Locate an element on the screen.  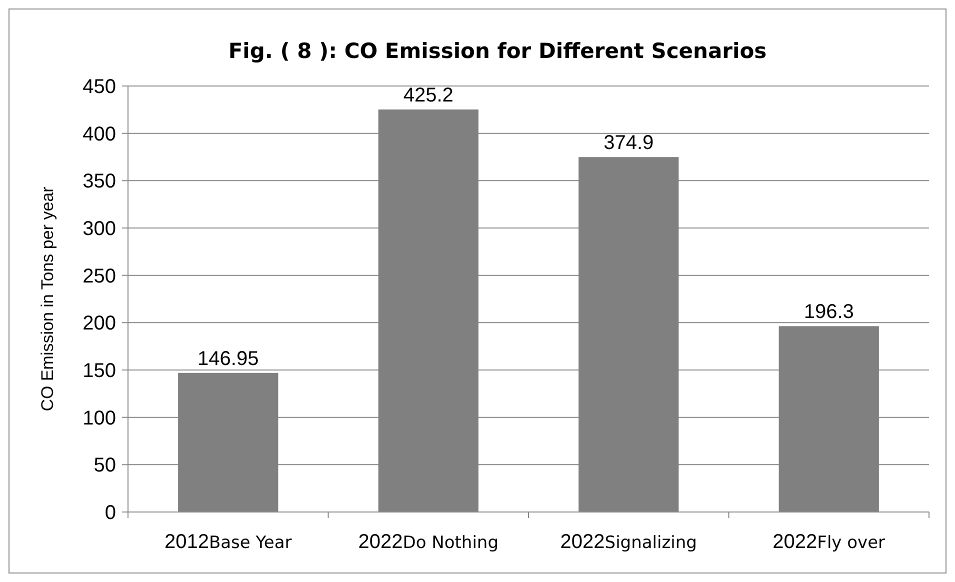
chart-title: Fig. ( 8 ): CO Emission for Different Scenarios is located at coordinates (497, 51).